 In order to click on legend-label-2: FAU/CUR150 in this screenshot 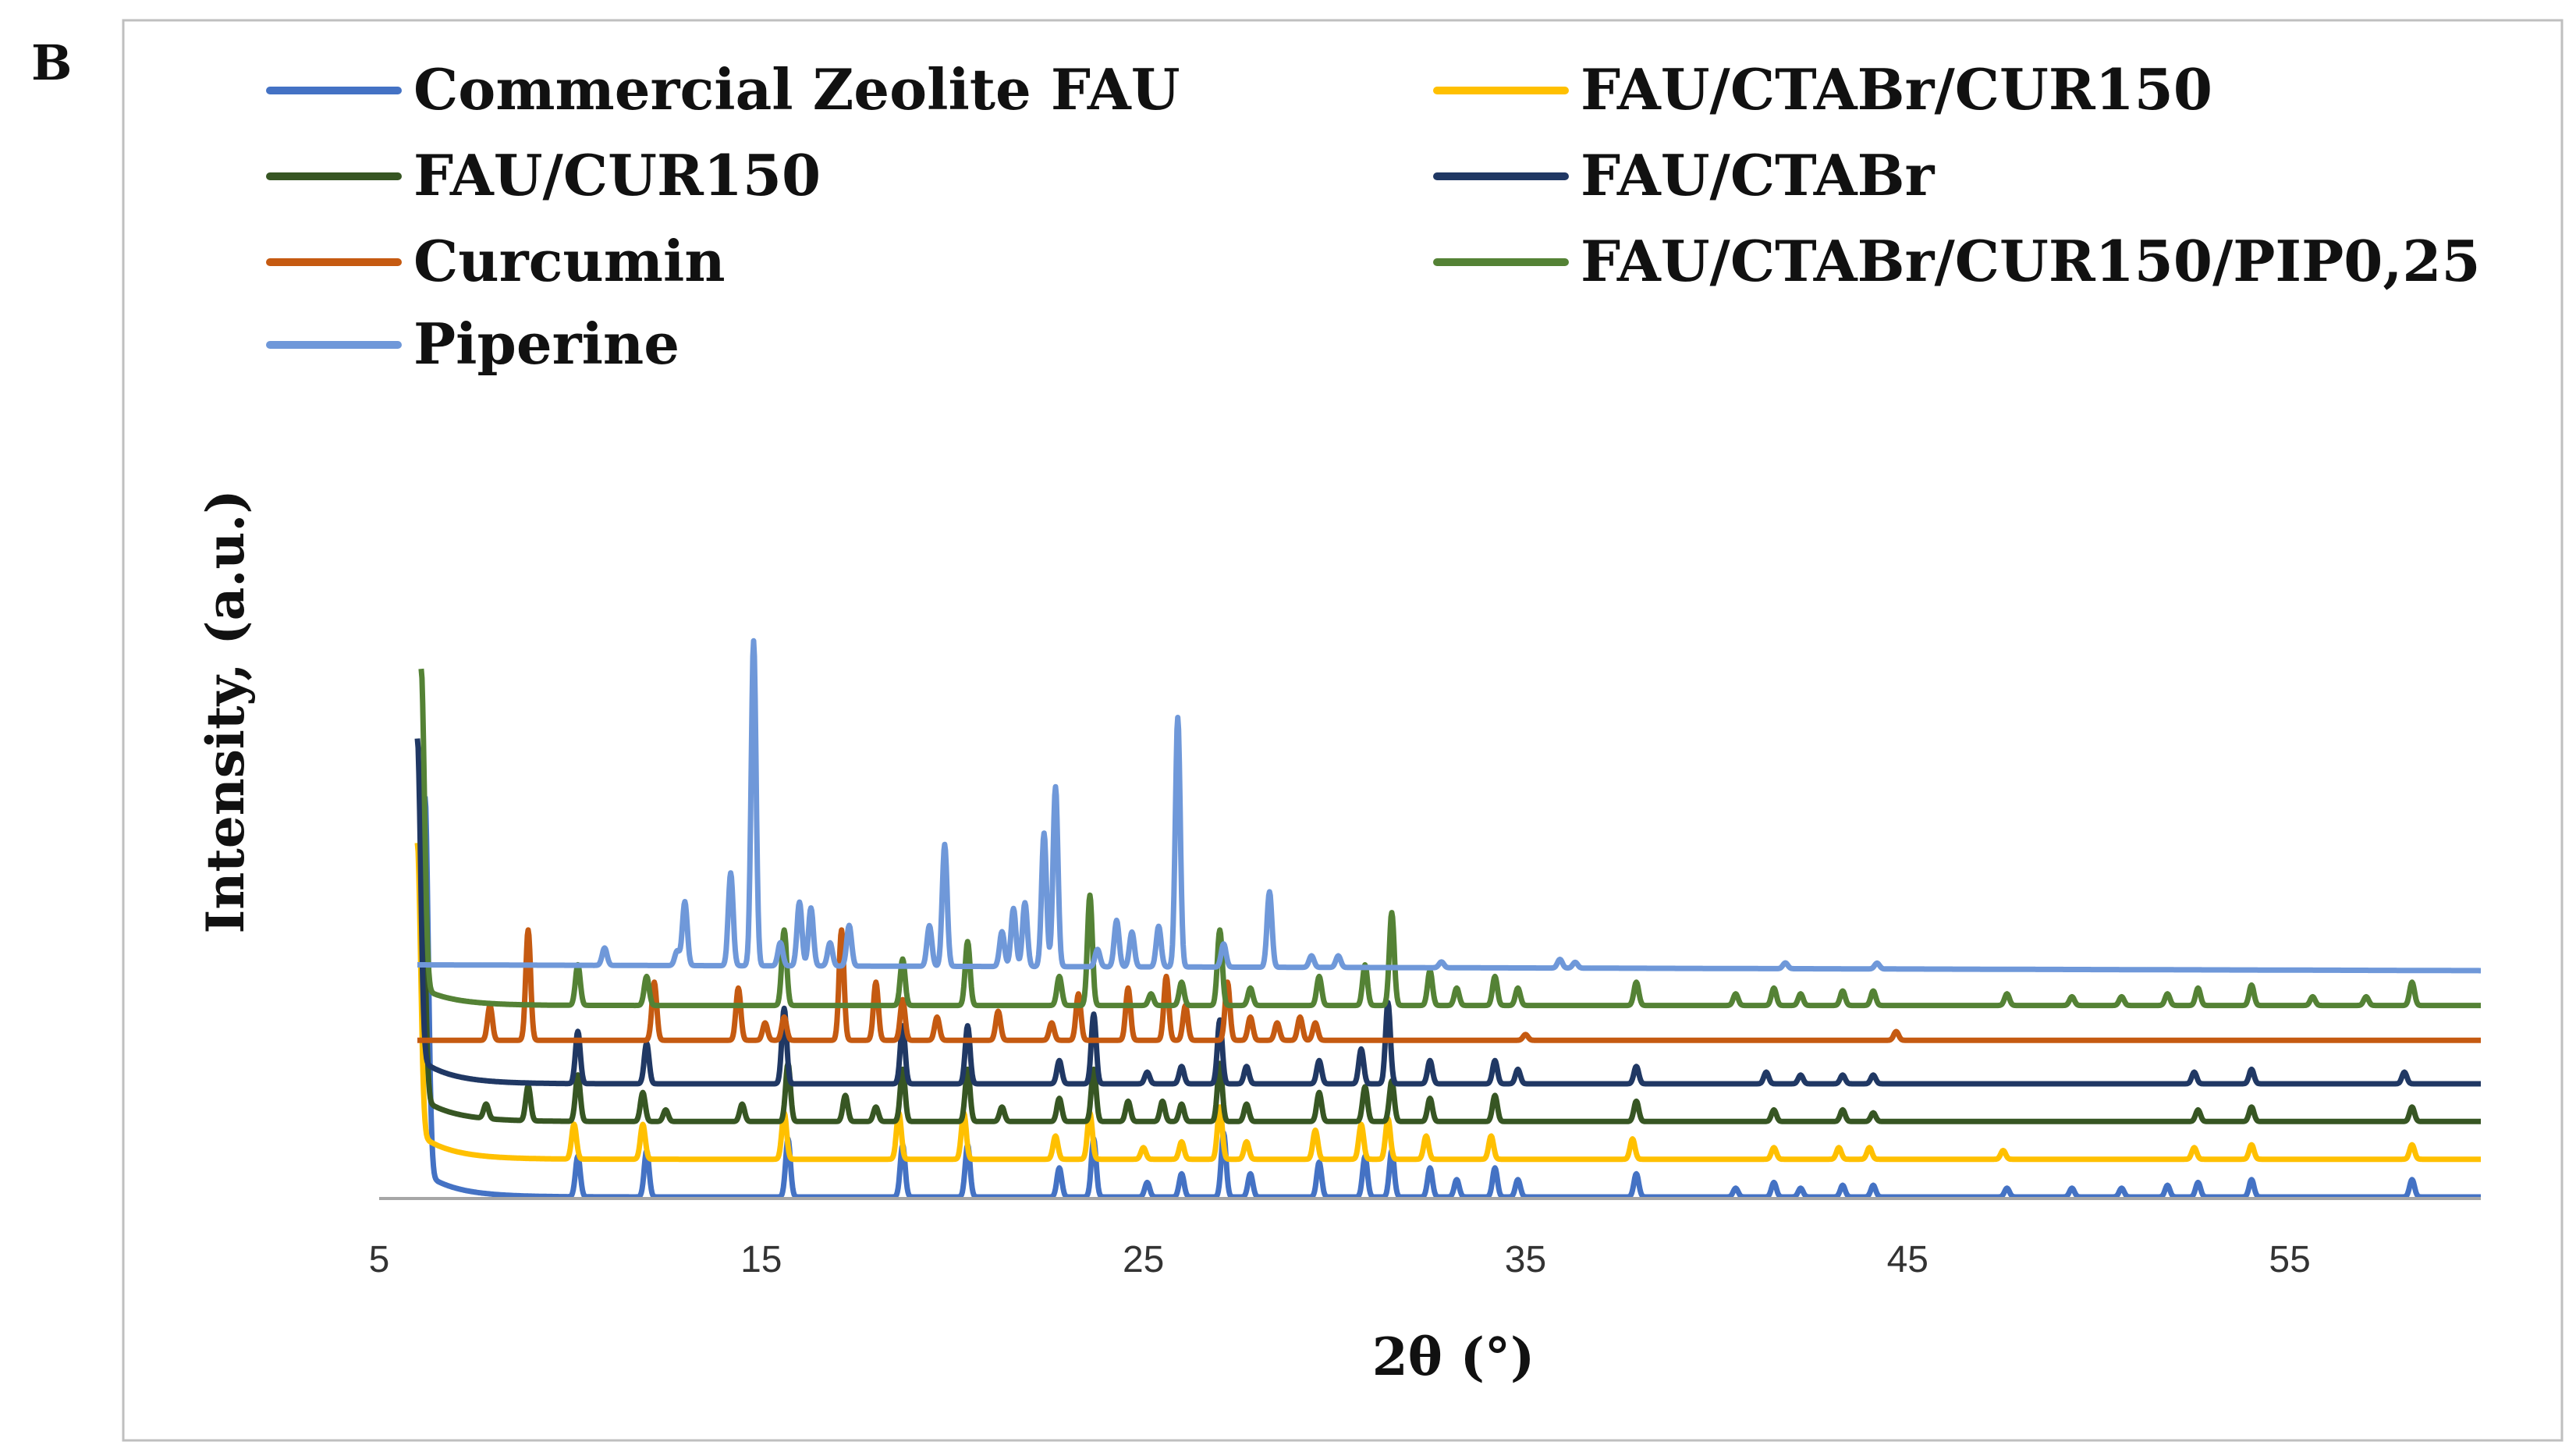, I will do `click(617, 175)`.